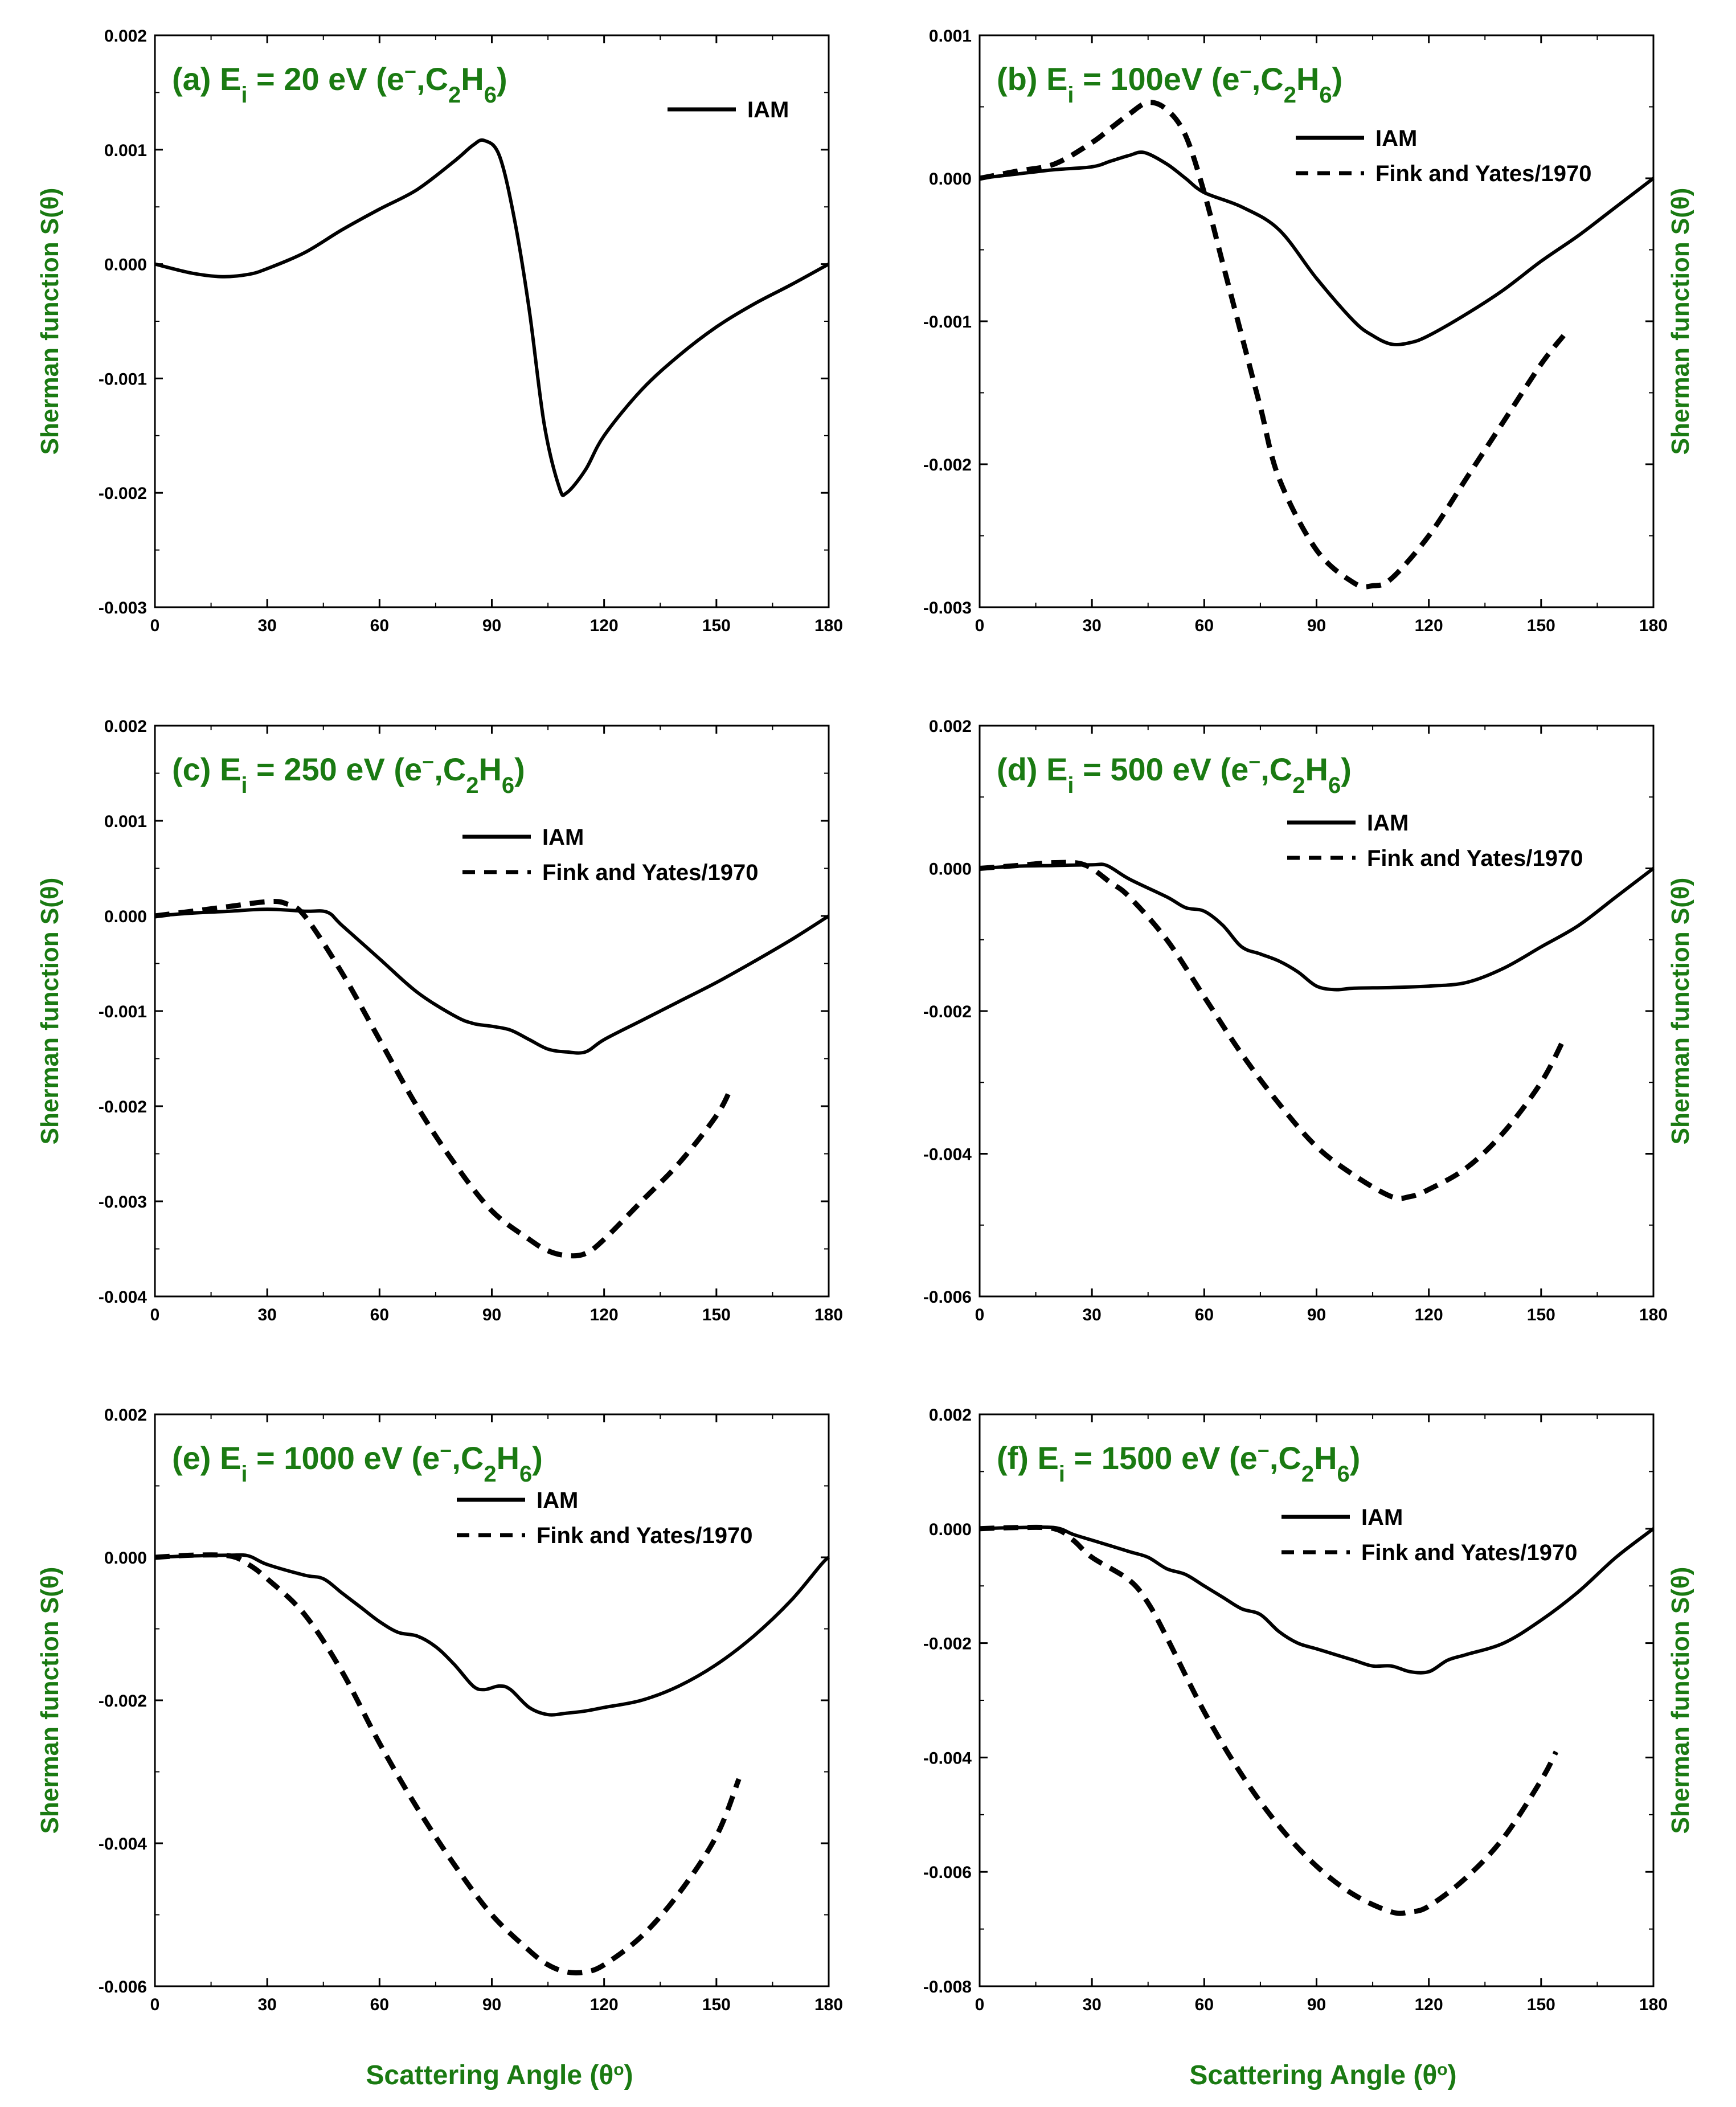 The image size is (1736, 2107). I want to click on x-axis-title-sup: o, so click(1442, 2069).